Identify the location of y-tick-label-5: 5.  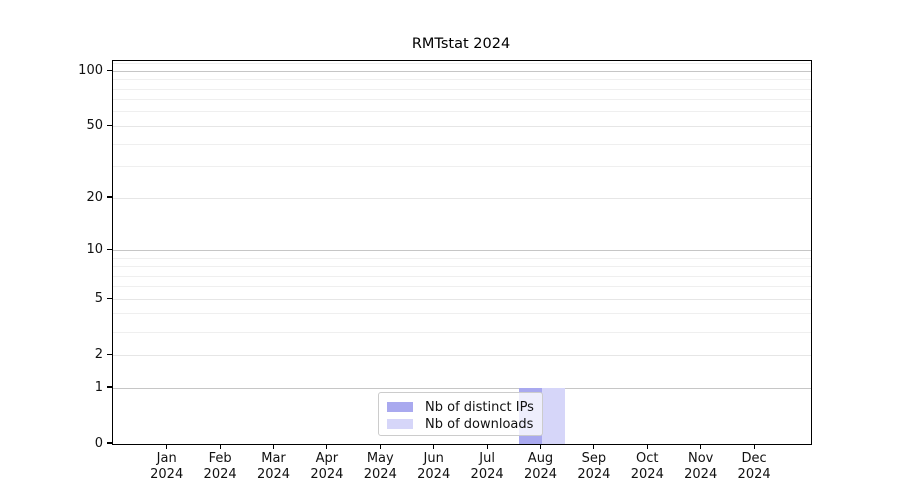
(98, 298).